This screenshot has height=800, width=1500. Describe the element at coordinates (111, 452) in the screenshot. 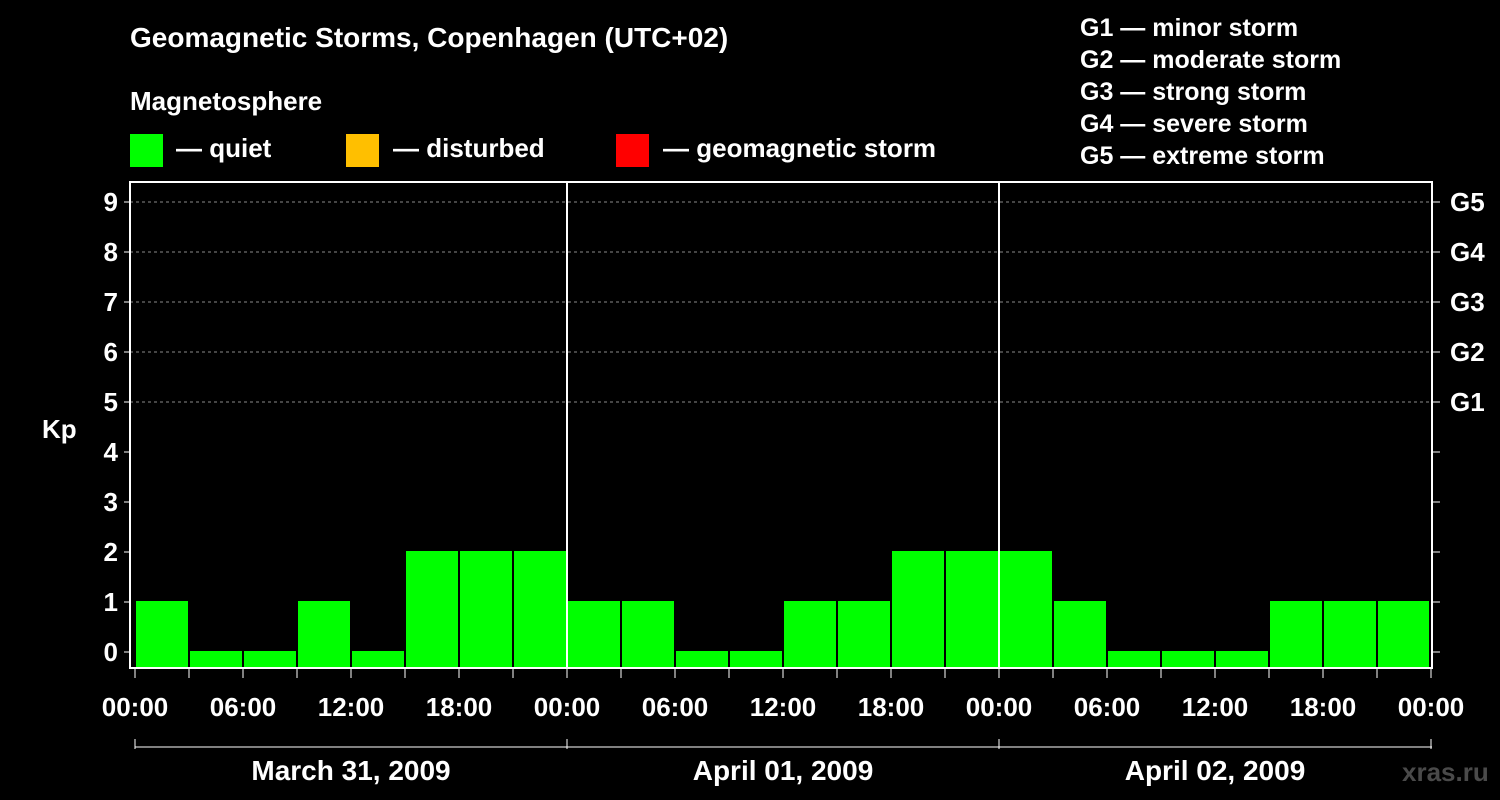

I see `y-tick-label: 4` at that location.